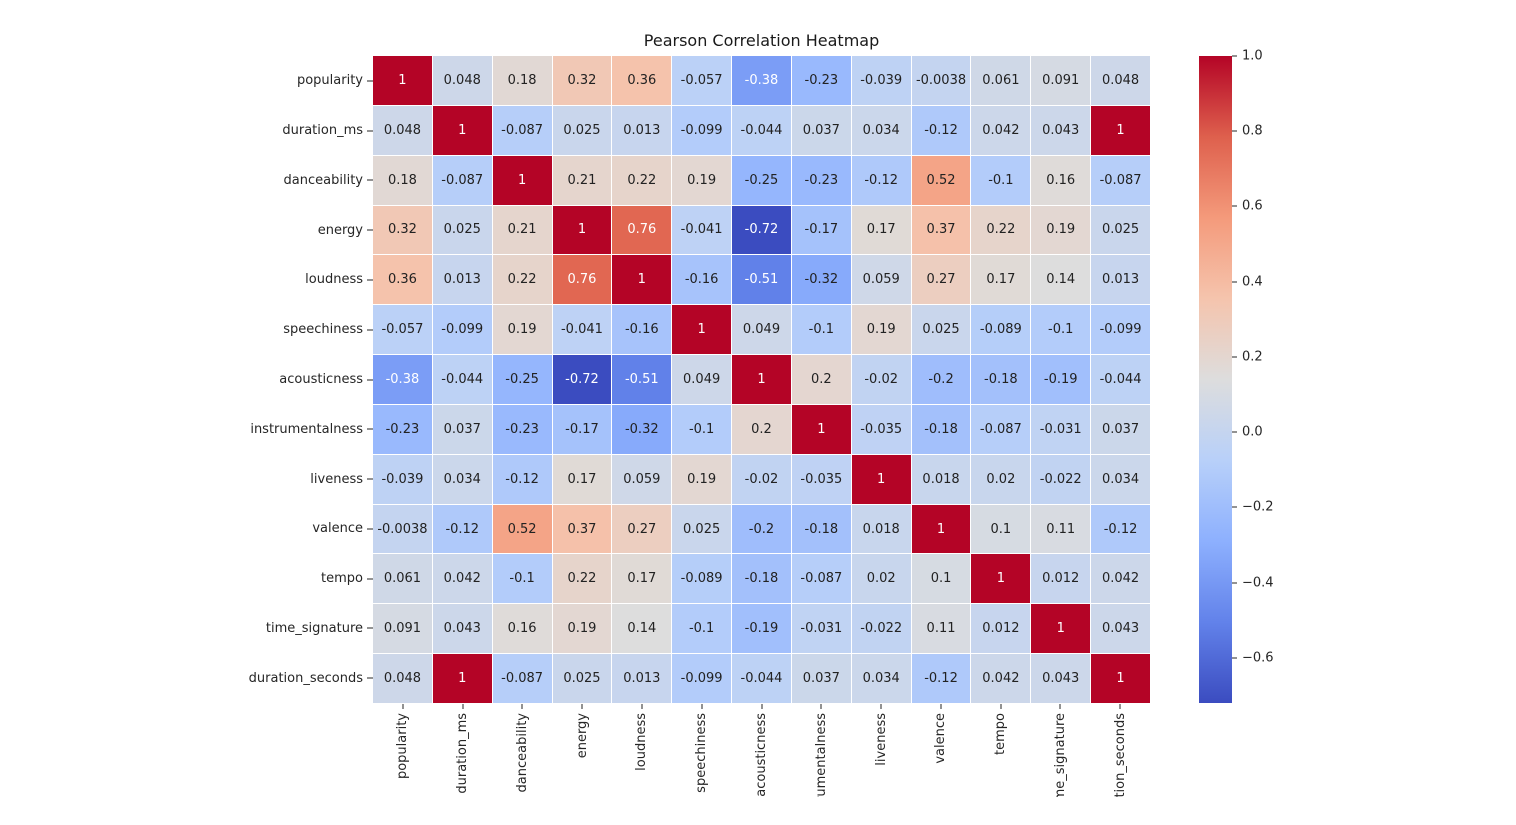 This screenshot has height=825, width=1516. I want to click on heatmap-cell: -0.039, so click(881, 80).